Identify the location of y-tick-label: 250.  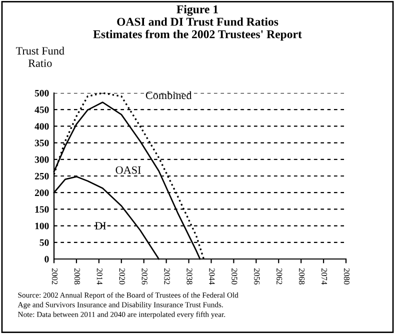
(41, 176).